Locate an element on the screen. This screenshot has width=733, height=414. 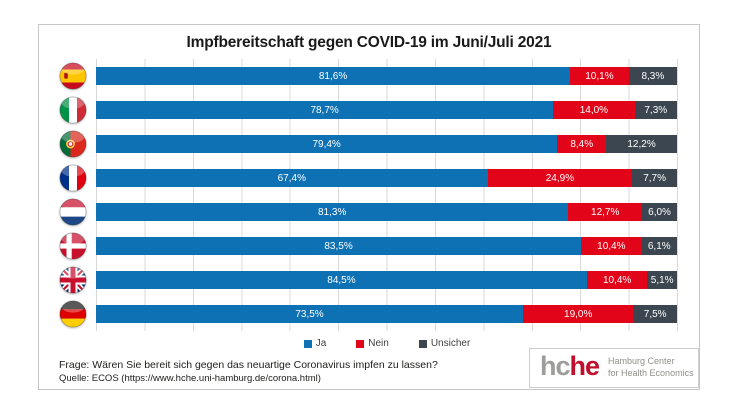
bar-value-label: 83,5% is located at coordinates (338, 246).